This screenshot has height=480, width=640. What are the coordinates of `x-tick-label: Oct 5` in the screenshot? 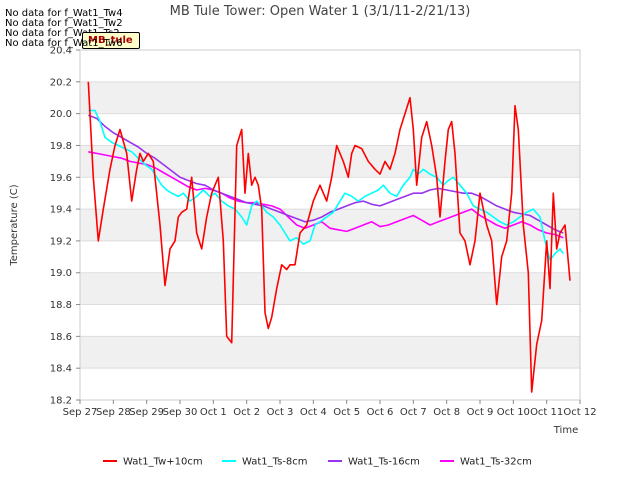 It's located at (346, 412).